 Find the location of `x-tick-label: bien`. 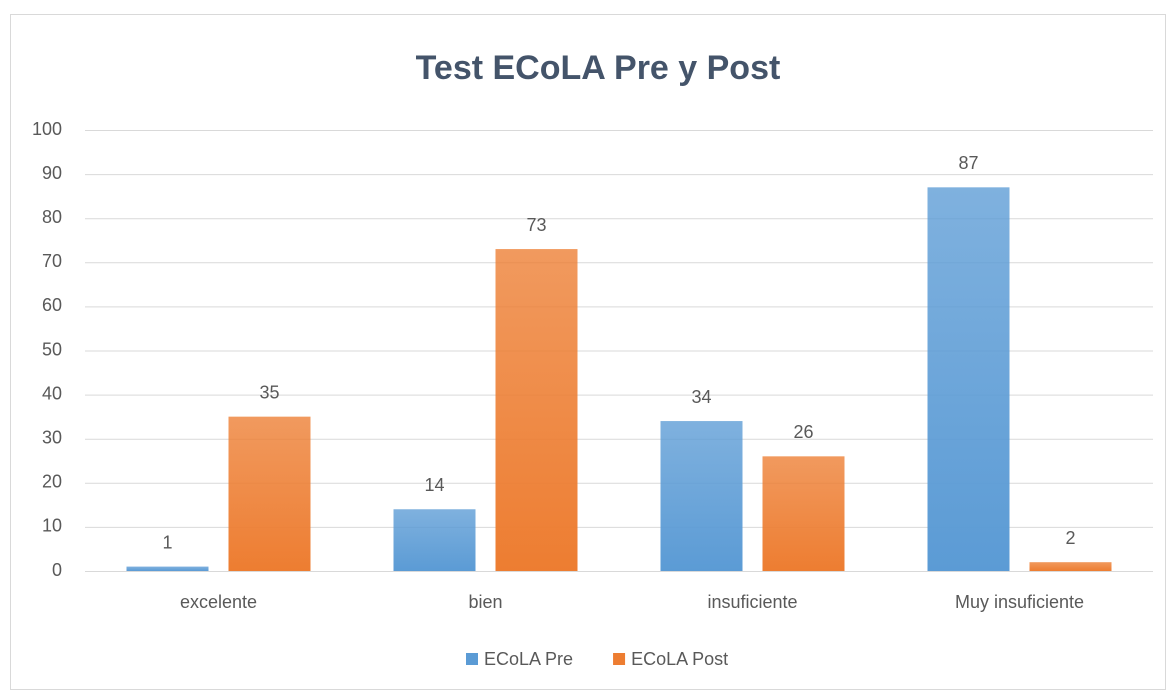

x-tick-label: bien is located at coordinates (485, 602).